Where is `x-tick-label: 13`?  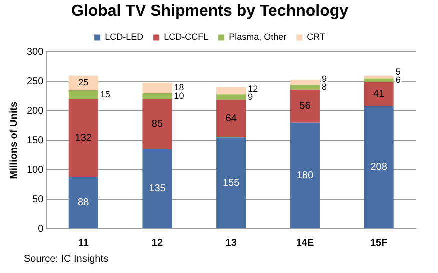
x-tick-label: 13 is located at coordinates (232, 243).